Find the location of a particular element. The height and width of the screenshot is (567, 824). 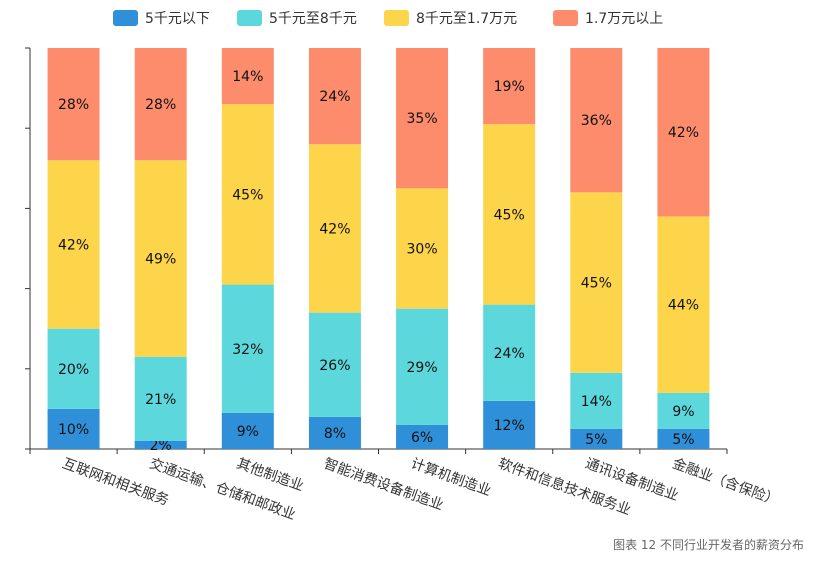

data-label: 8% is located at coordinates (335, 434).